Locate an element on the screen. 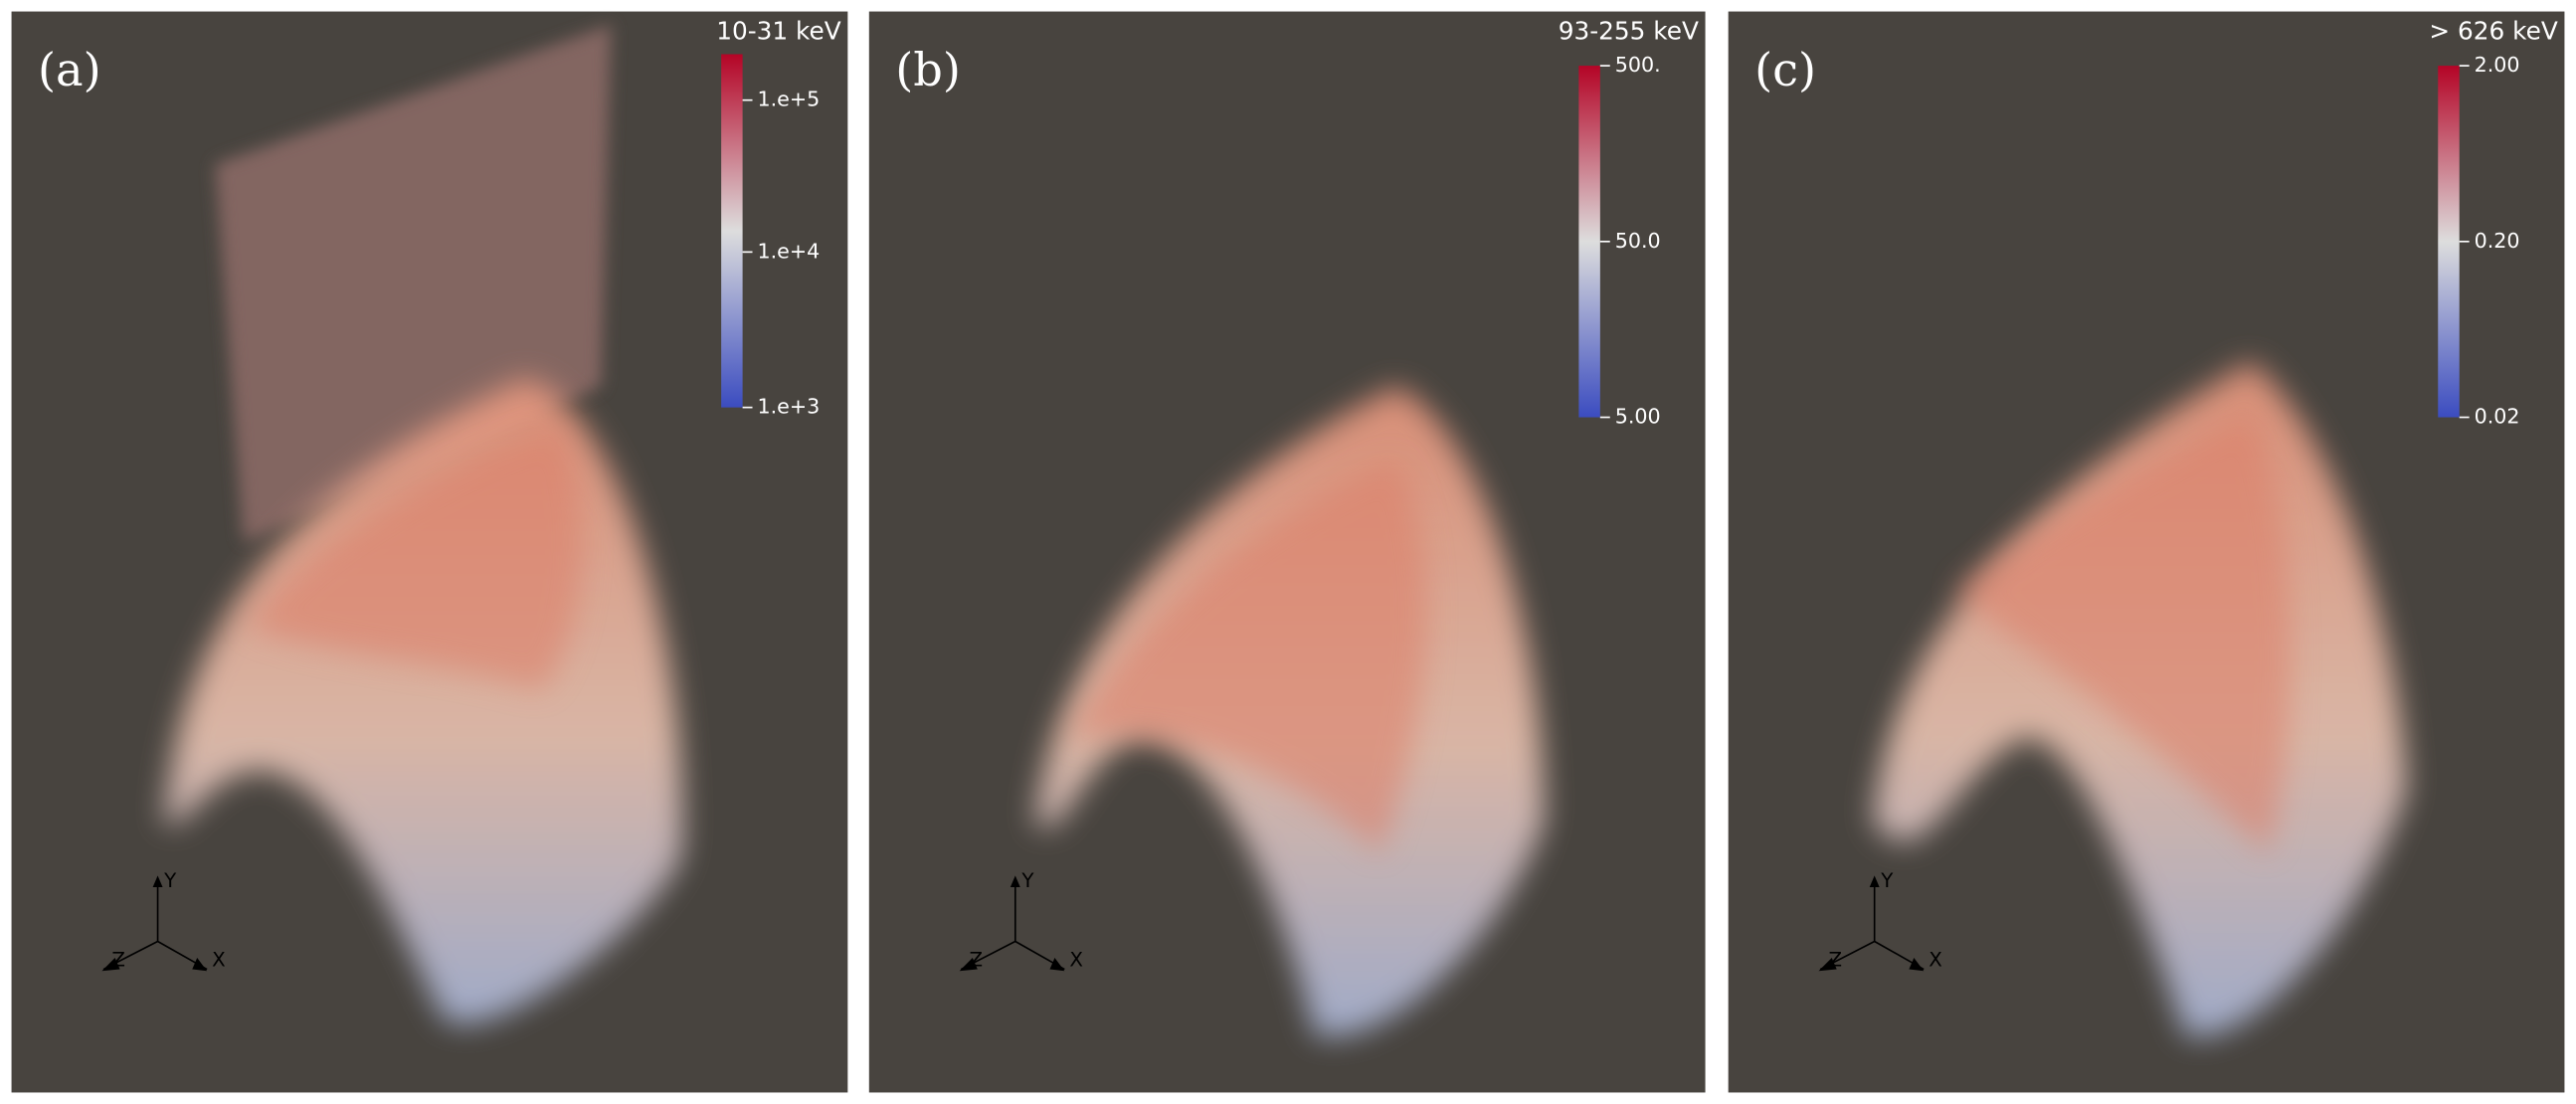  colorbar-title: 10-31 keV is located at coordinates (778, 31).